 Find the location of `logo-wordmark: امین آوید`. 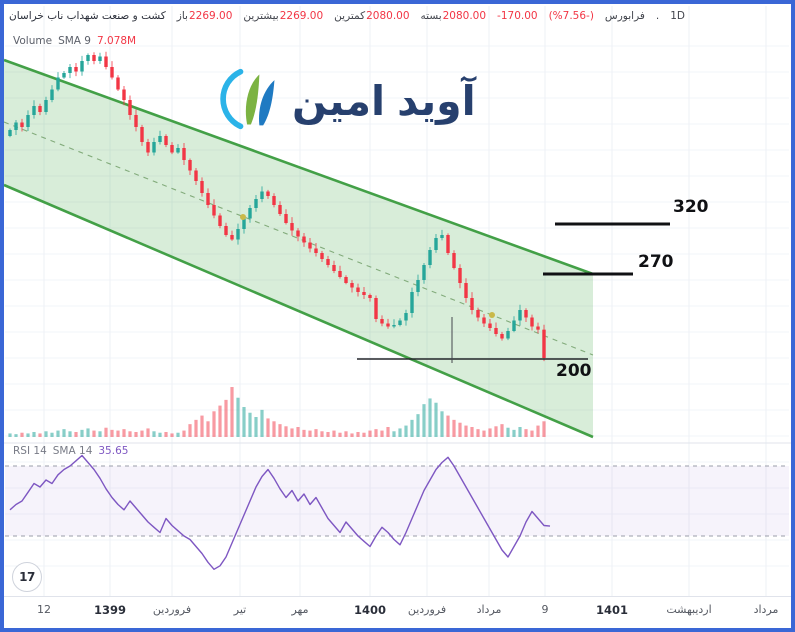

logo-wordmark: امین آوید is located at coordinates (384, 100).